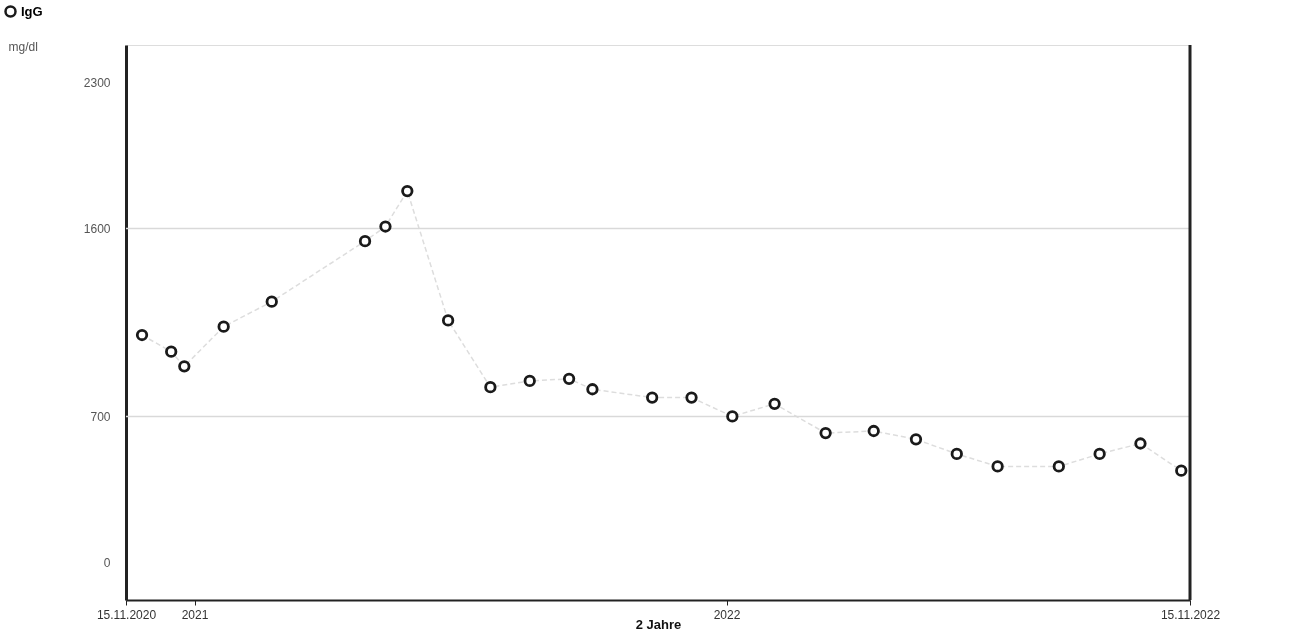  I want to click on x-tick-label: 2022, so click(727, 614).